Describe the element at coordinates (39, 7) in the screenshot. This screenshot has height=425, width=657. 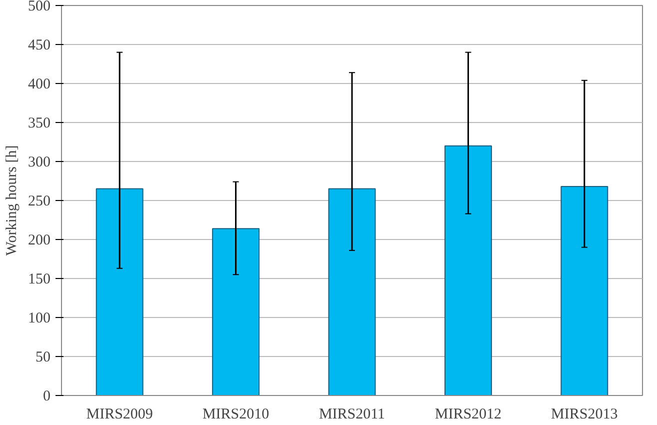
I see `y-tick-label: 500` at that location.